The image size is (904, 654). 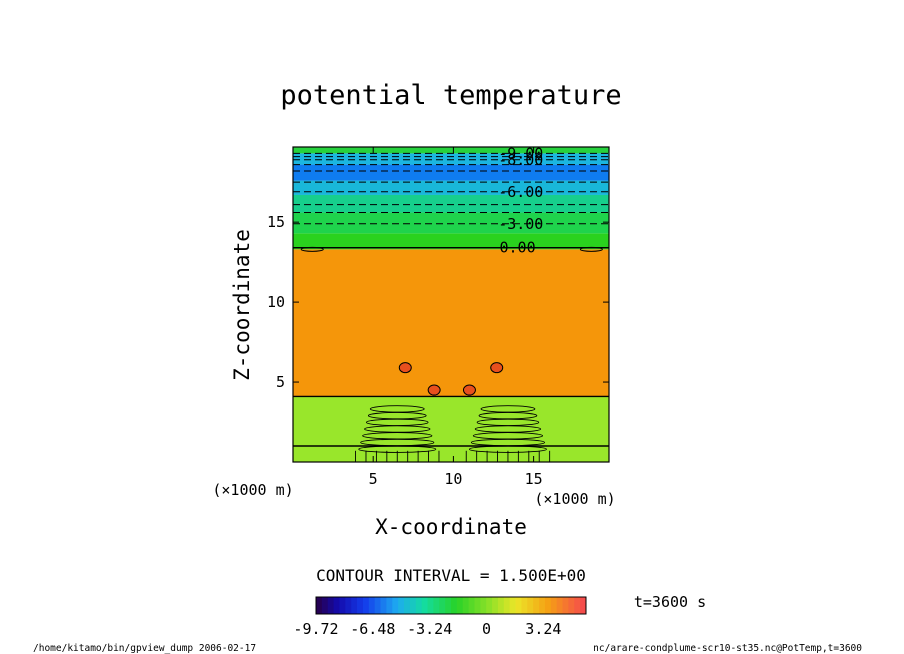 What do you see at coordinates (451, 379) in the screenshot?
I see `warm-spot-layer` at bounding box center [451, 379].